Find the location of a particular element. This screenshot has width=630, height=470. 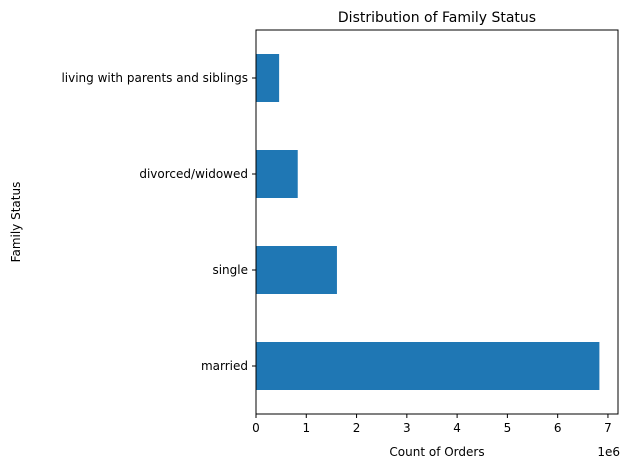

y-tick-label-married: married is located at coordinates (224, 366).